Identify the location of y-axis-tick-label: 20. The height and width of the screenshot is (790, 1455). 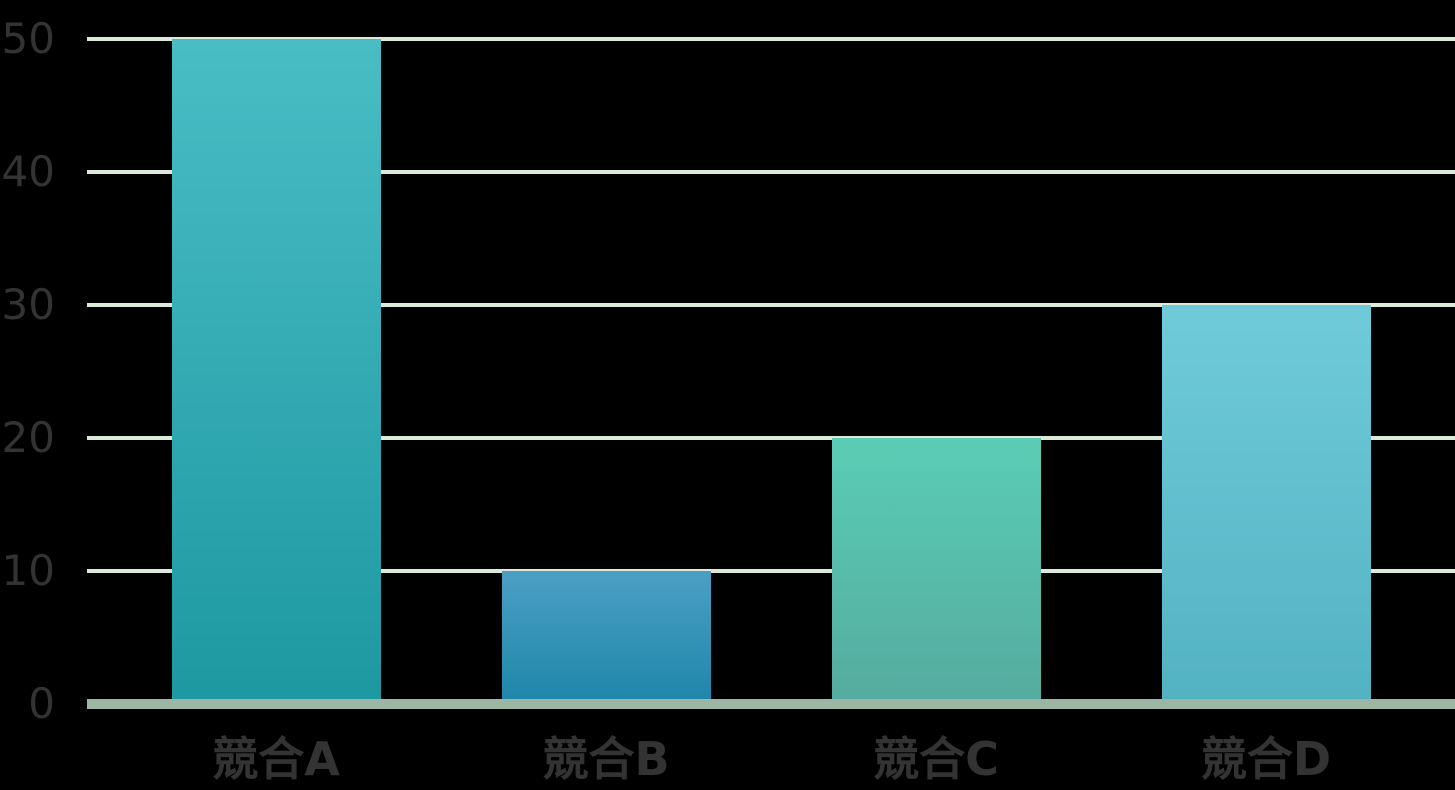
(28, 437).